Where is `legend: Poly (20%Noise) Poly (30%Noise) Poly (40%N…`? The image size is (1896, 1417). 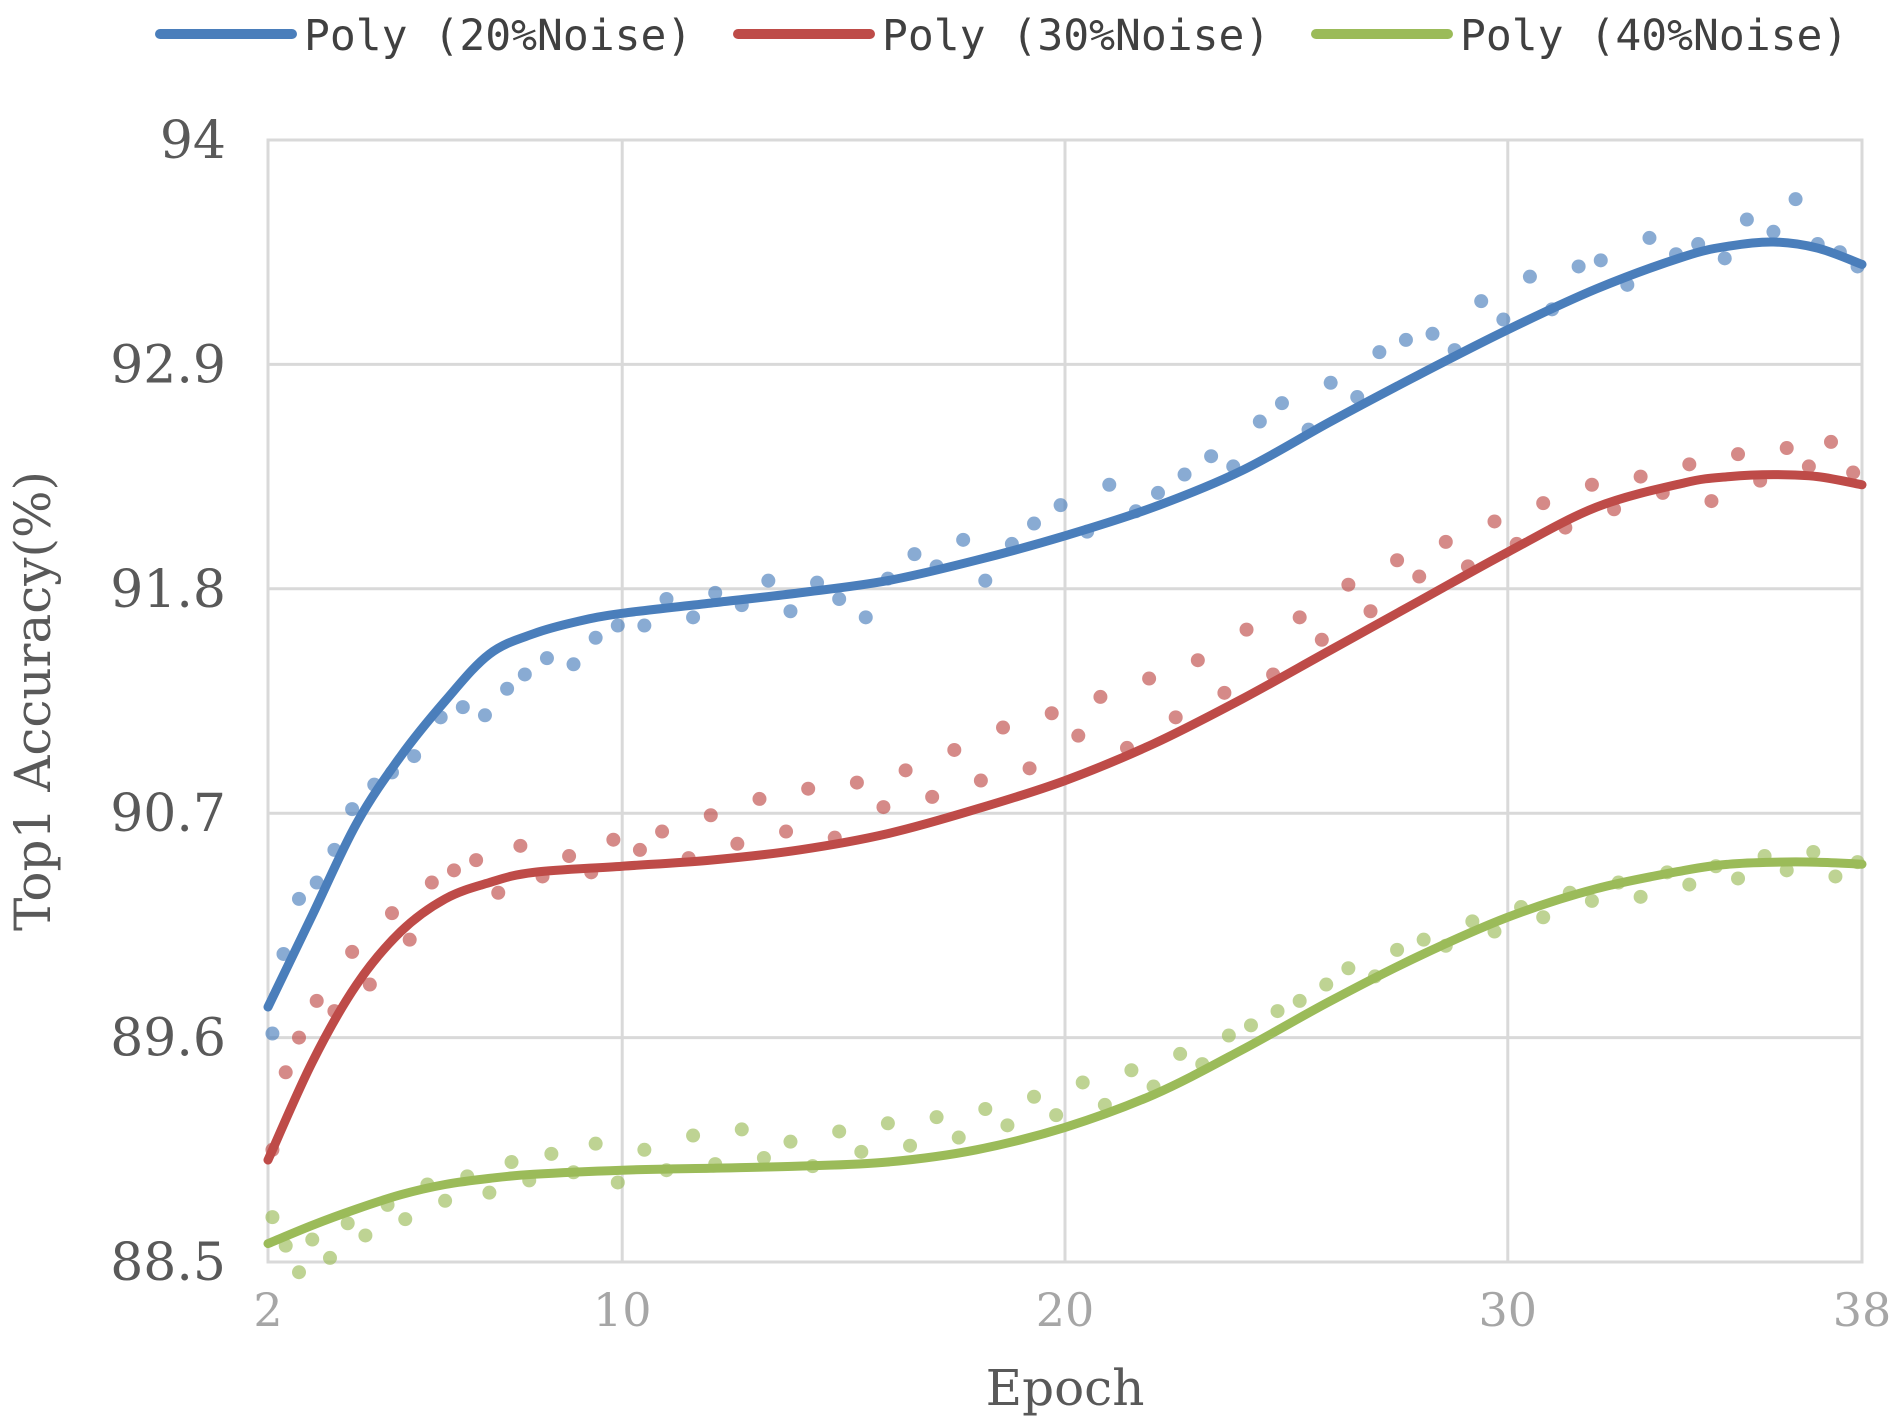 legend: Poly (20%Noise) Poly (30%Noise) Poly (40%N… is located at coordinates (1001, 36).